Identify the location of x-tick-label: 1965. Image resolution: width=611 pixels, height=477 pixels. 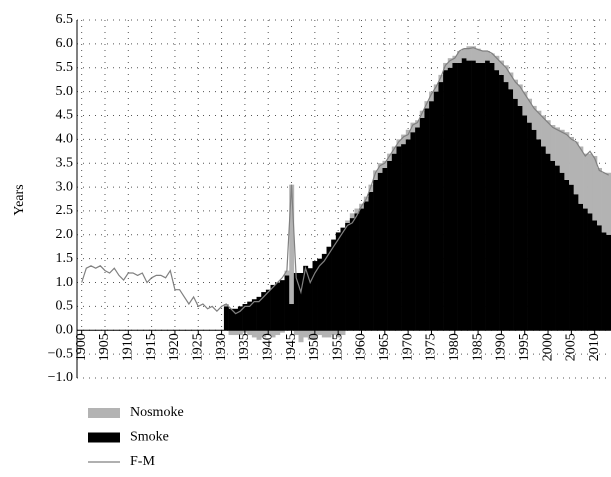
(384, 347).